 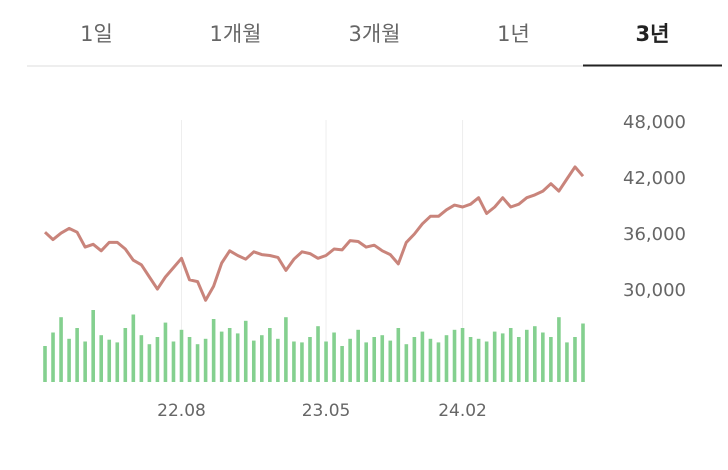 What do you see at coordinates (374, 34) in the screenshot?
I see `tab: 3개월` at bounding box center [374, 34].